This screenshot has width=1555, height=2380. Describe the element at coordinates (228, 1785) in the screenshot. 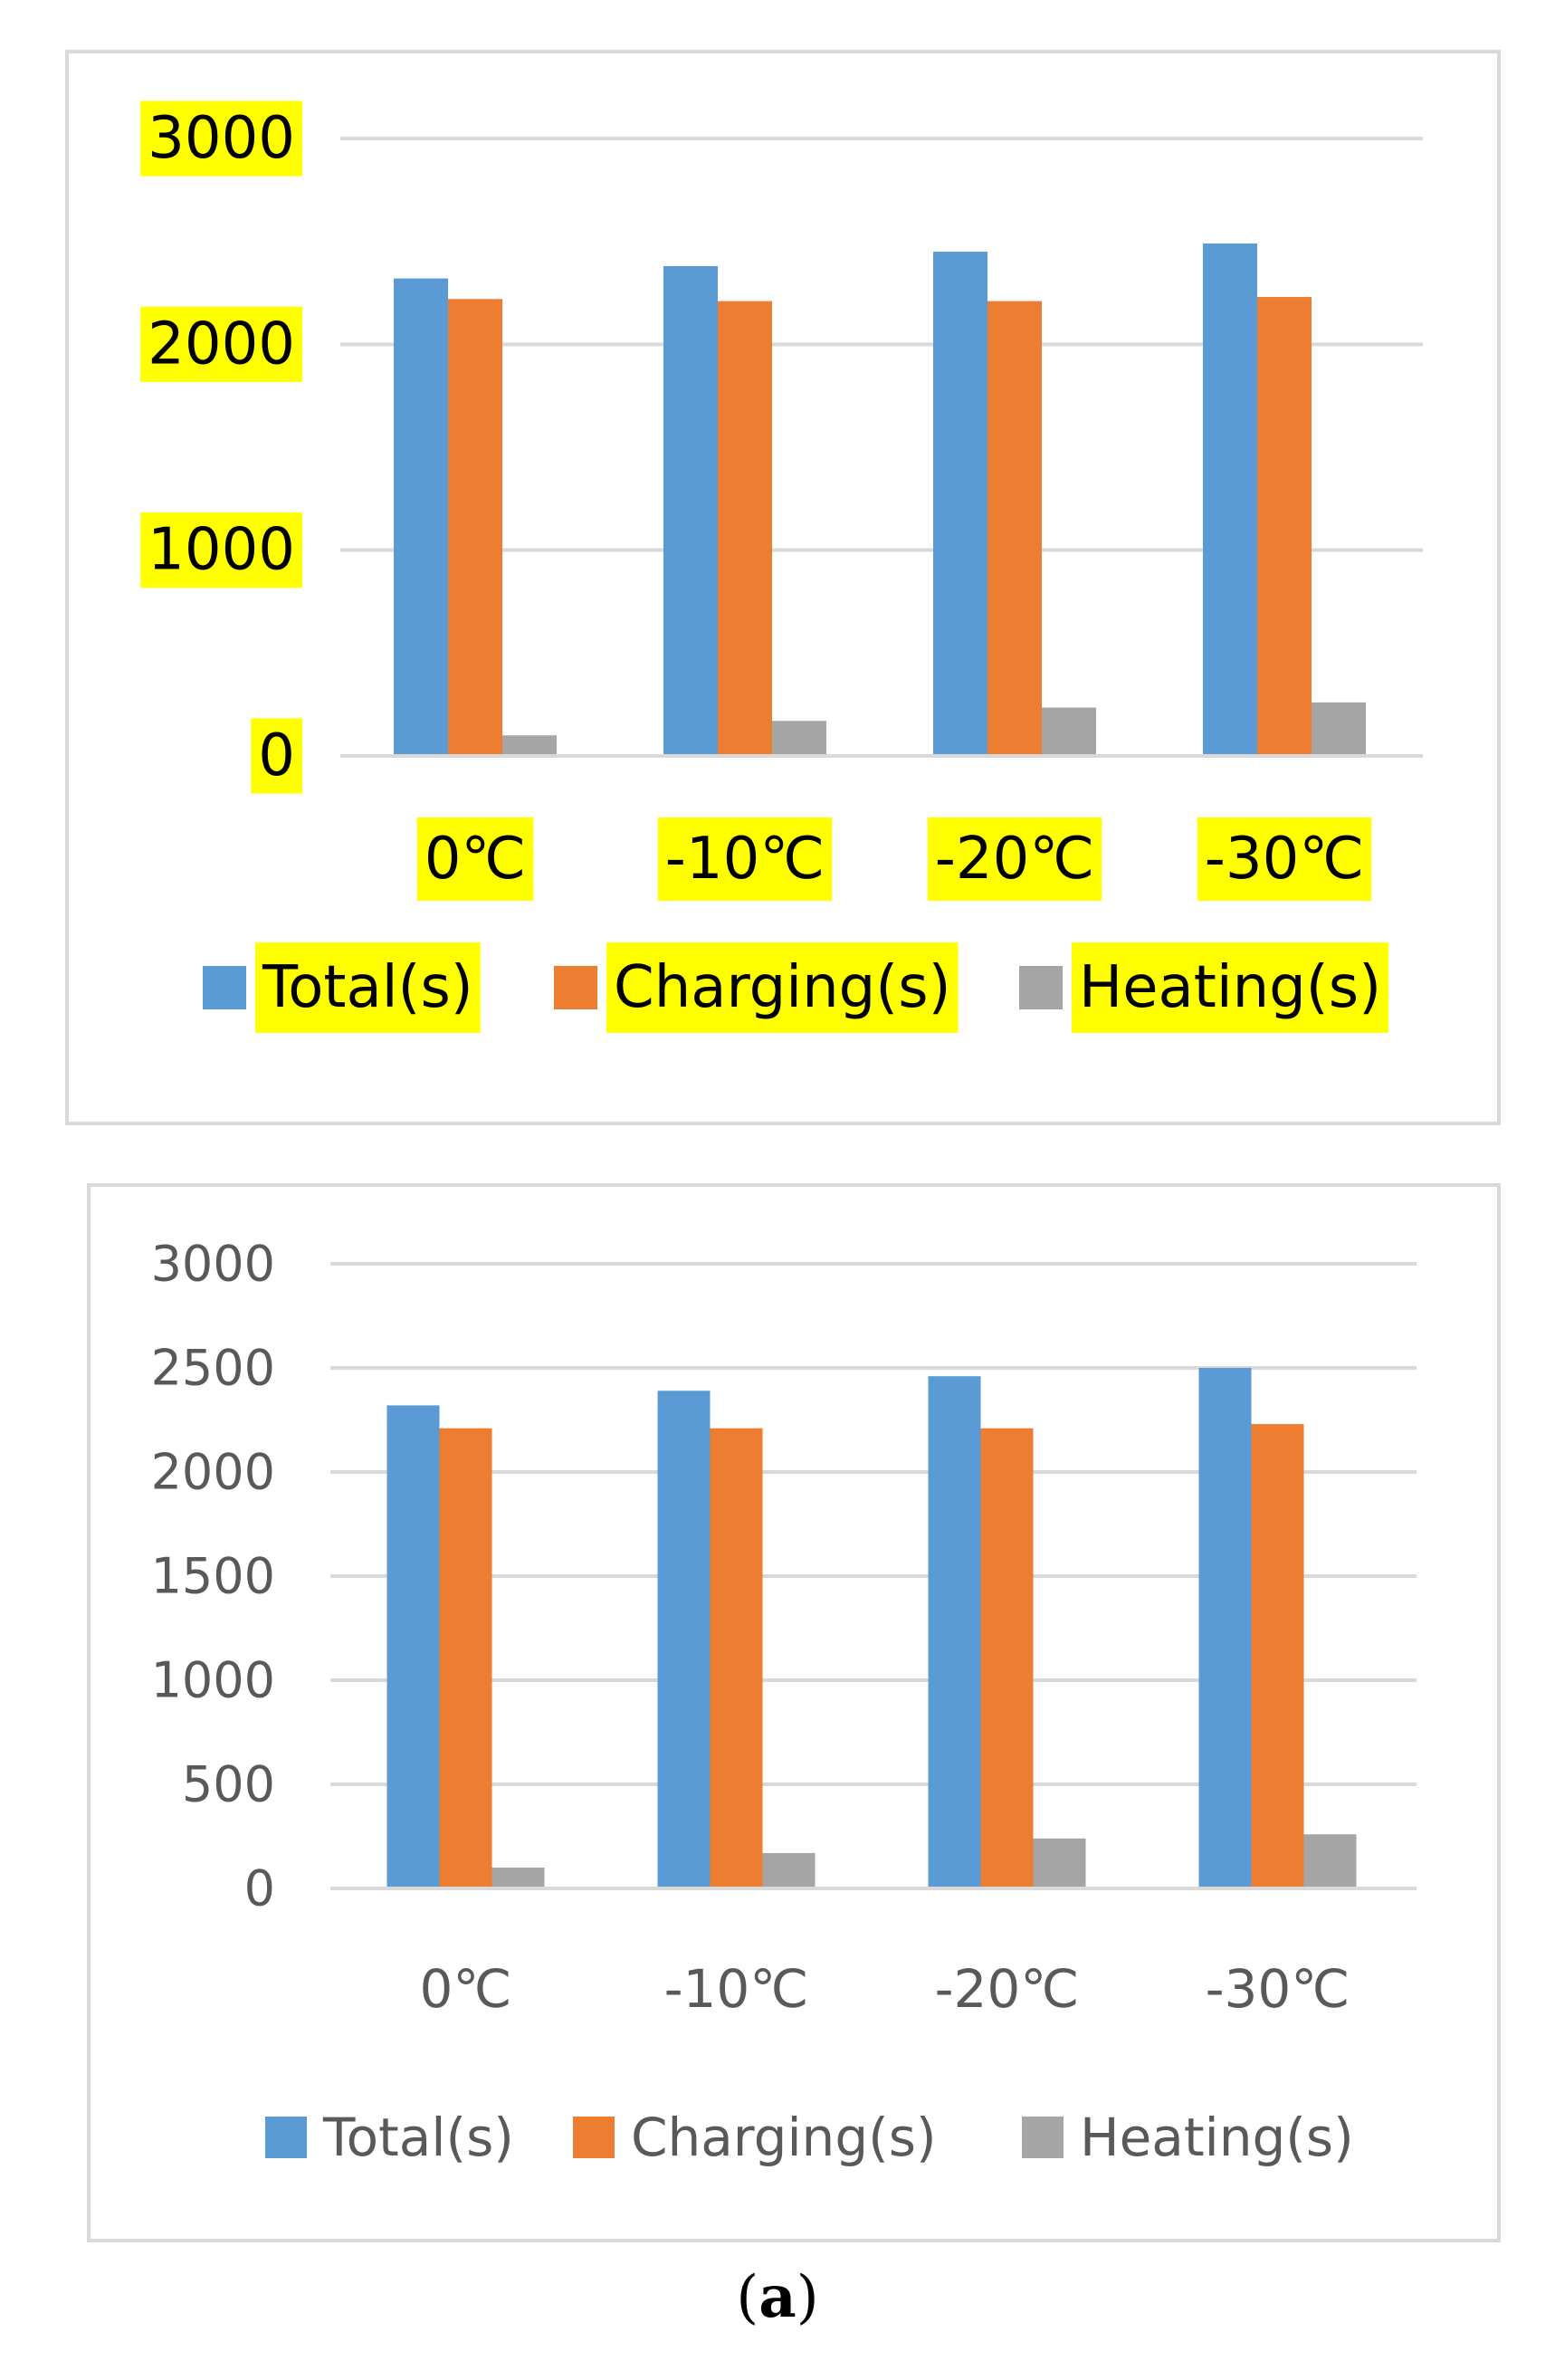

I see `y-tick-label: 500` at that location.